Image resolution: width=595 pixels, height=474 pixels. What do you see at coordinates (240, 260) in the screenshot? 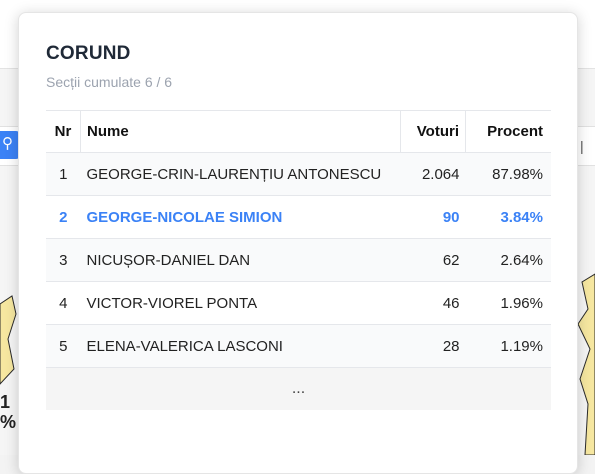
I see `candidate-name: NICUȘOR-DANIEL DAN` at bounding box center [240, 260].